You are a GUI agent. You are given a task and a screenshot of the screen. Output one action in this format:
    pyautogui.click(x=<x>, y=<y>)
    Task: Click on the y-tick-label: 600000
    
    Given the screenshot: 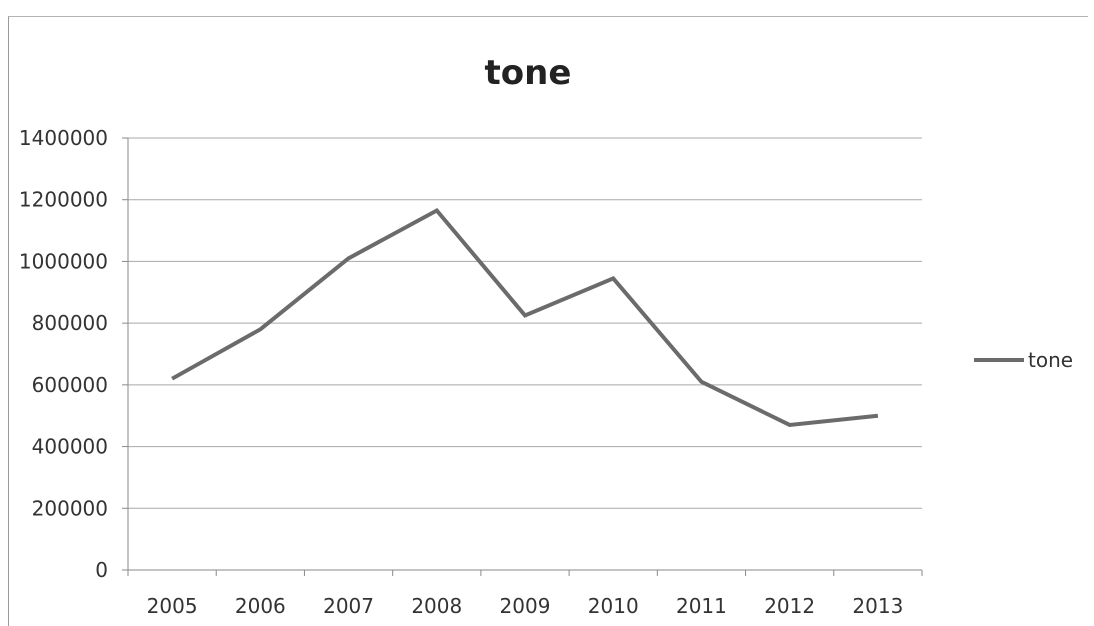 What is the action you would take?
    pyautogui.click(x=70, y=385)
    